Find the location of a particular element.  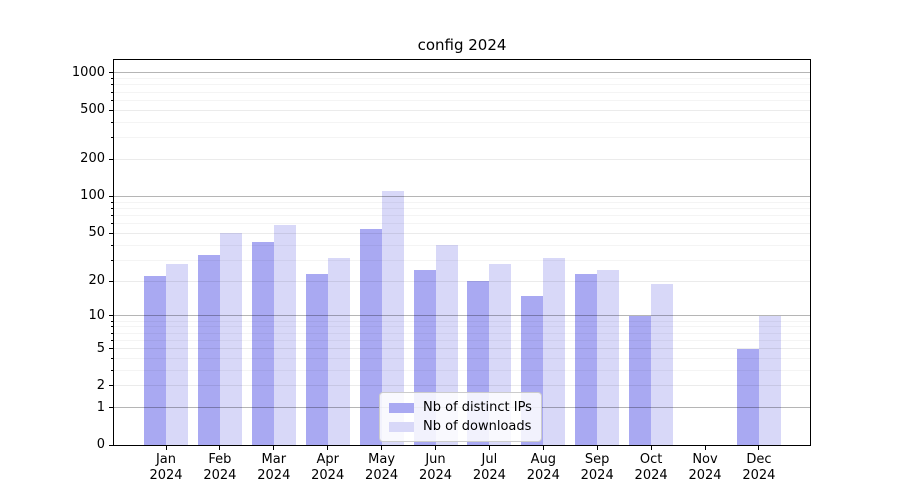

x-tick-label: Jan 2024 is located at coordinates (166, 468).